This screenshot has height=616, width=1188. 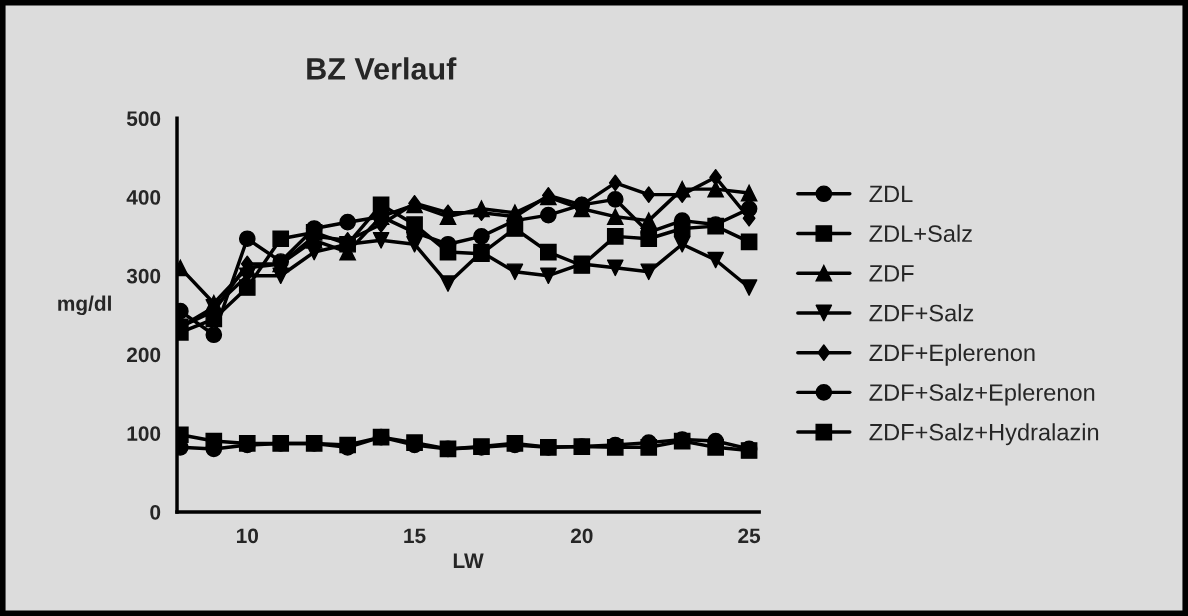 What do you see at coordinates (382, 68) in the screenshot?
I see `chart-title: BZ Verlauf` at bounding box center [382, 68].